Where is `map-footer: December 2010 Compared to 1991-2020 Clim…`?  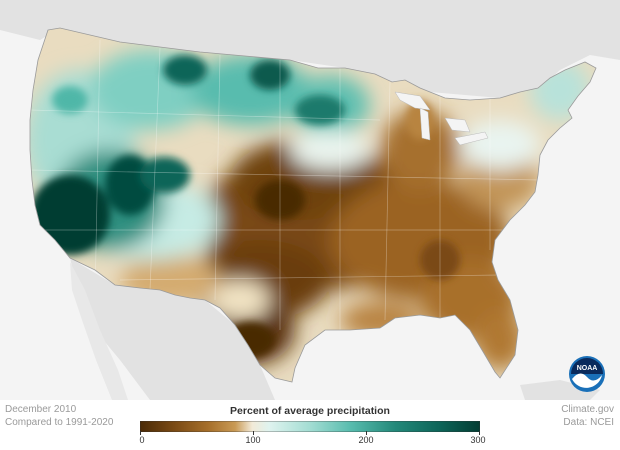
map-footer: December 2010 Compared to 1991-2020 Clim… is located at coordinates (310, 425).